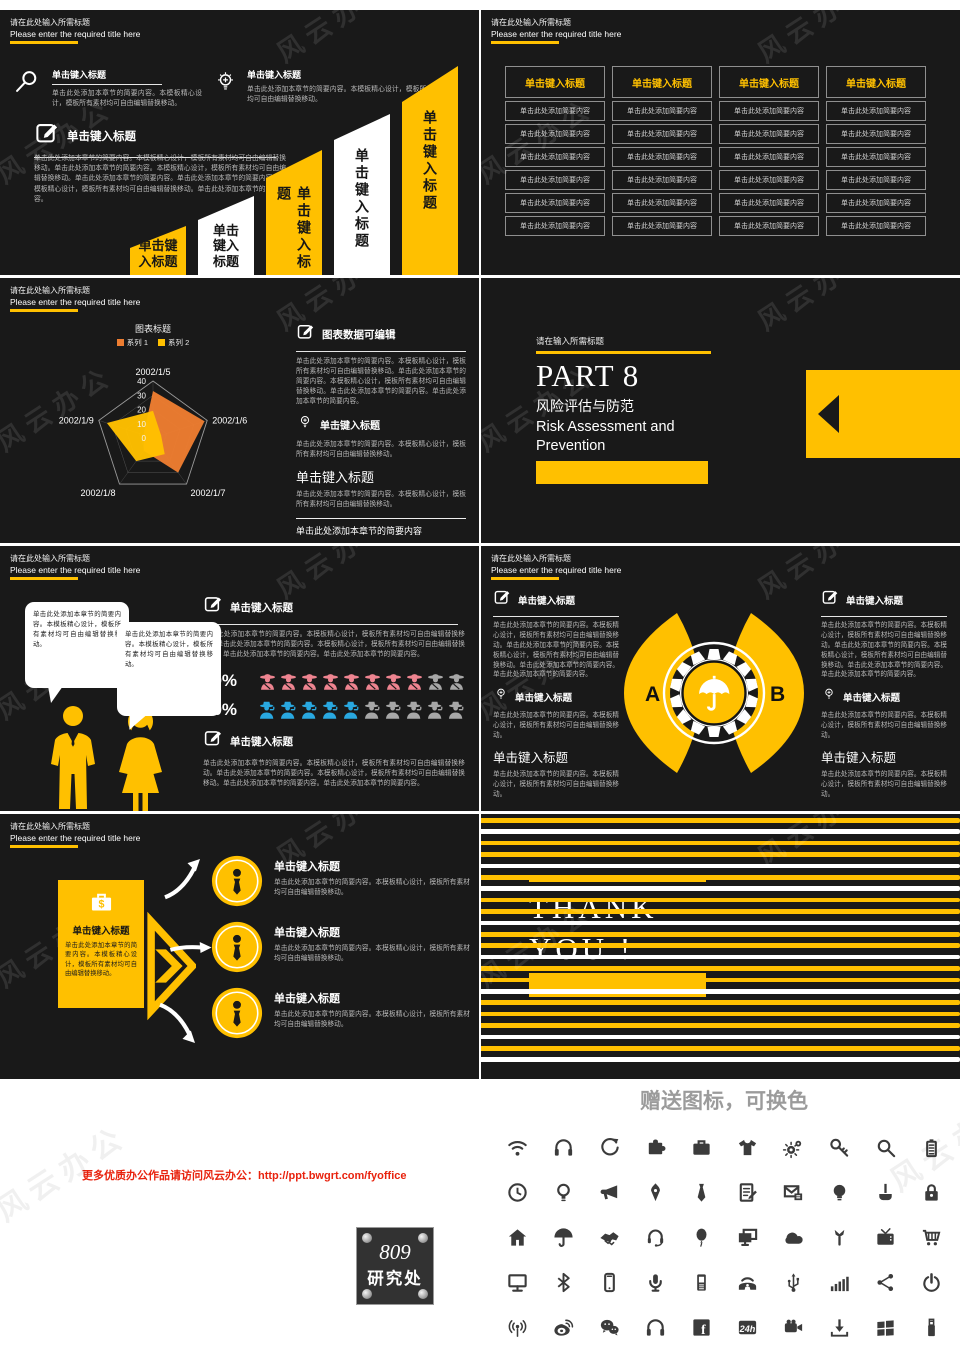 This screenshot has height=1352, width=960. What do you see at coordinates (274, 75) in the screenshot?
I see `section-title: 单击键入标题` at bounding box center [274, 75].